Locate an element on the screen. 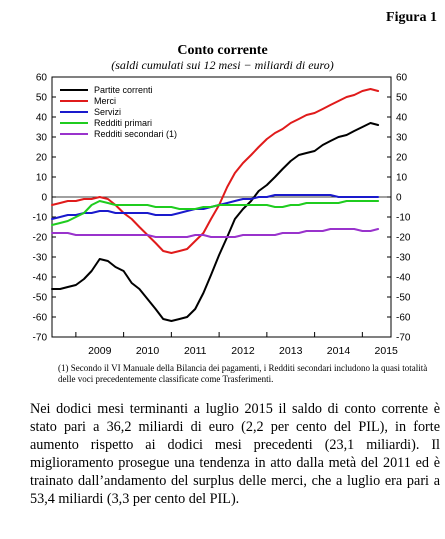 The width and height of the screenshot is (445, 539). y-tick-label-left: -70 is located at coordinates (40, 338).